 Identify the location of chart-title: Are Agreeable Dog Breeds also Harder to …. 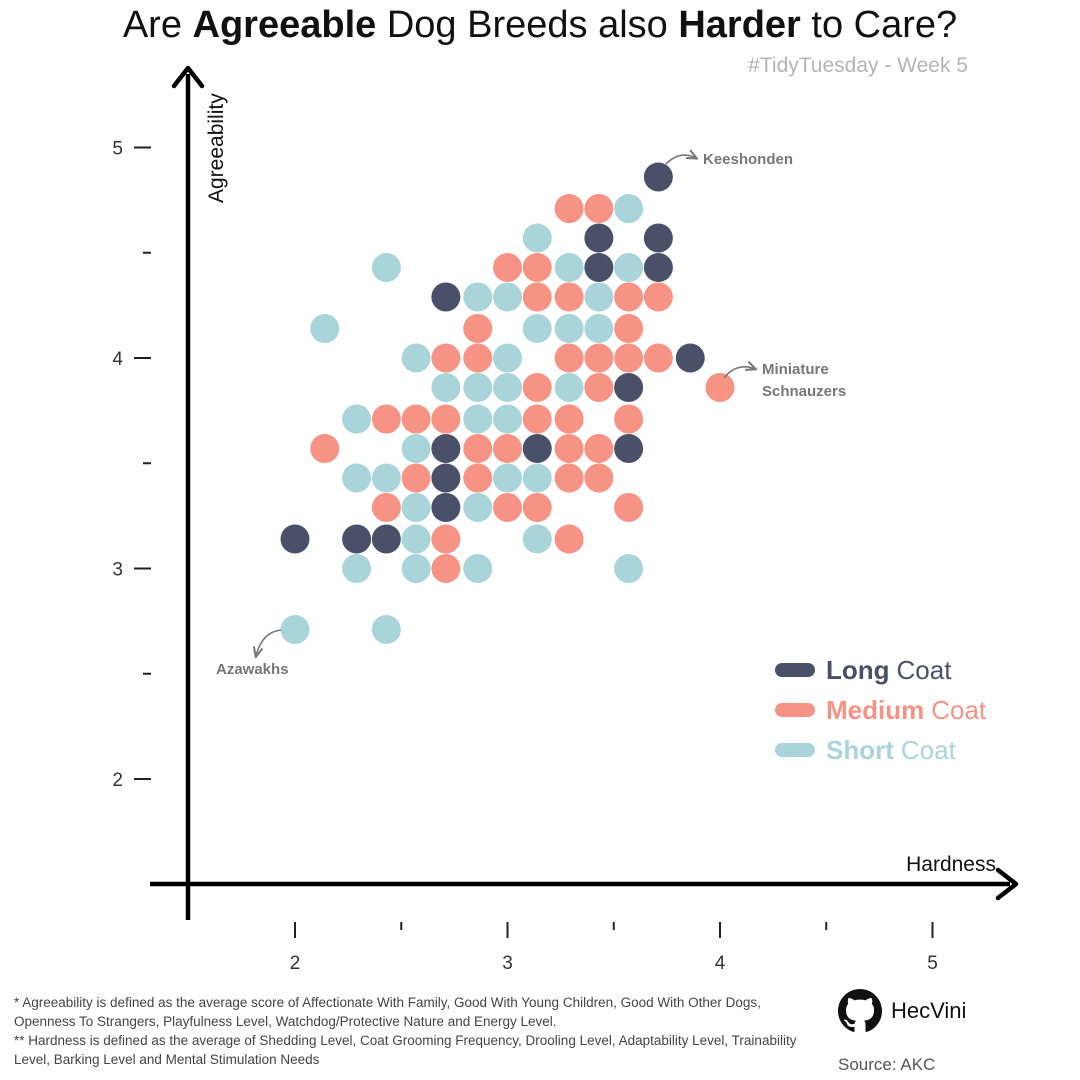
(540, 25).